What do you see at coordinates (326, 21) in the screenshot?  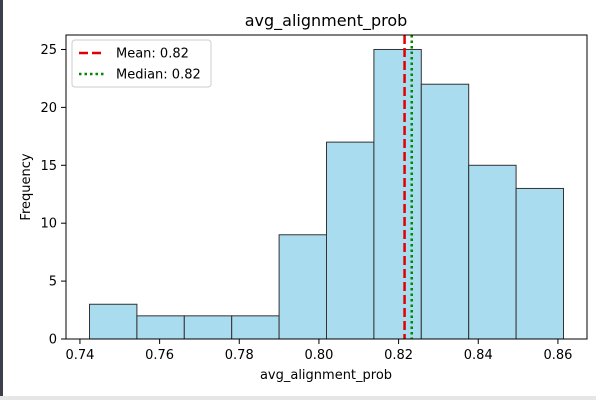 I see `chart-title: avg_alignment_prob` at bounding box center [326, 21].